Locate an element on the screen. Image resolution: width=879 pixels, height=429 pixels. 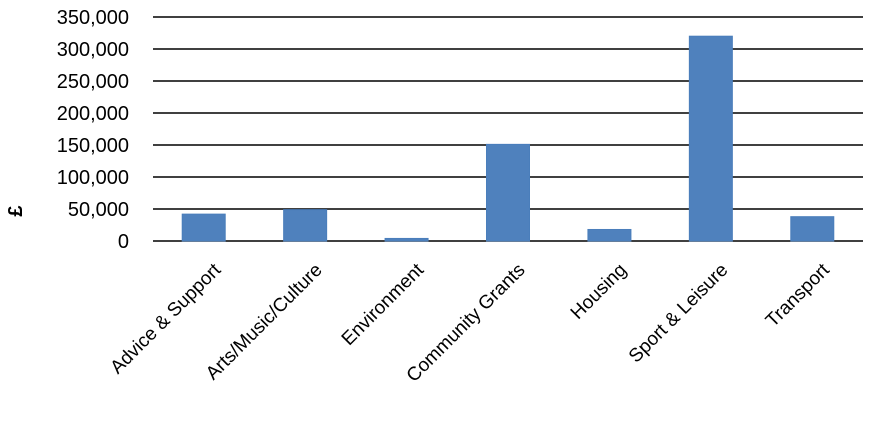
y-tick-label: 250,000 is located at coordinates (93, 82).